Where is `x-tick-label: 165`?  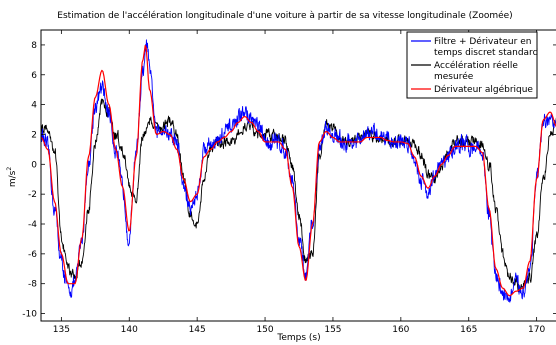
x-tick-label: 165 is located at coordinates (468, 330).